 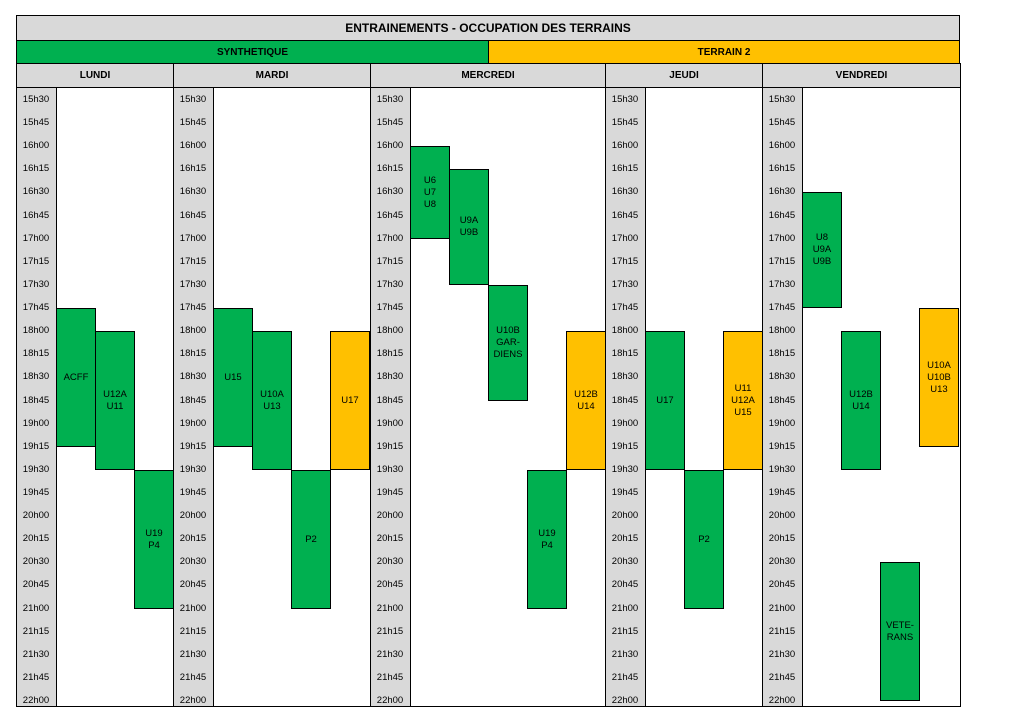 I want to click on time-label: 20h30, so click(x=782, y=562).